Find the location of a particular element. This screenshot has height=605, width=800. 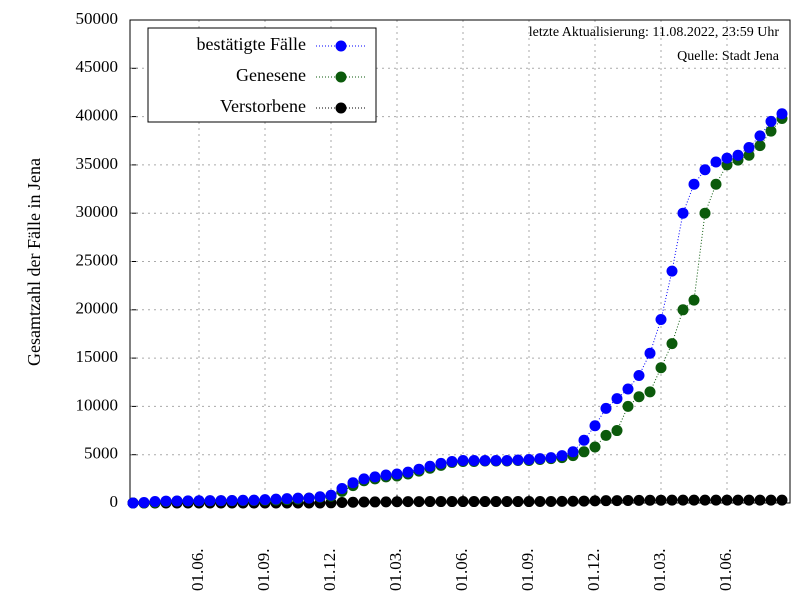

y-tick-label: 45000 is located at coordinates (97, 66).